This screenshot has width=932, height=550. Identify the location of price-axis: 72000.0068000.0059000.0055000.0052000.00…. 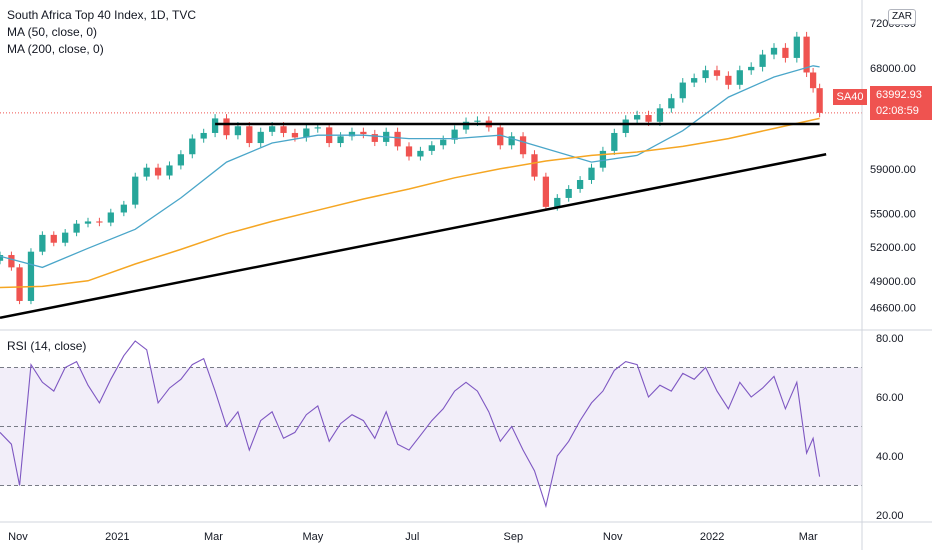
(888, 275).